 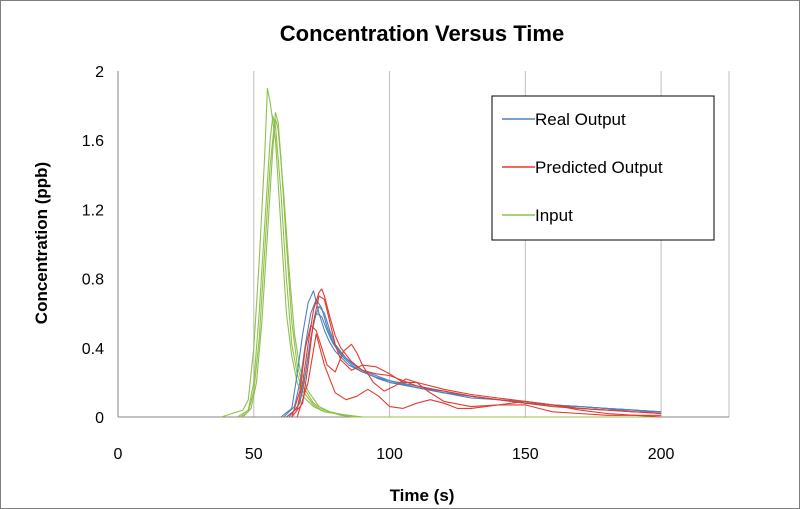 I want to click on y-tick-label: 1.6, so click(x=93, y=141).